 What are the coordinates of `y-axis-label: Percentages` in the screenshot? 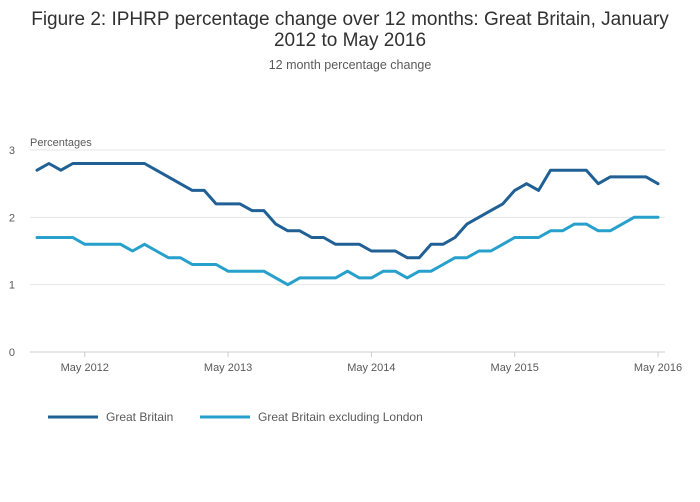 It's located at (61, 143).